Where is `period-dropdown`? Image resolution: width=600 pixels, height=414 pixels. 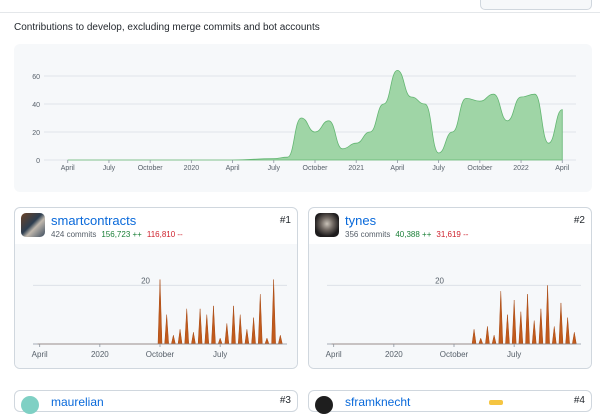
period-dropdown is located at coordinates (536, 5).